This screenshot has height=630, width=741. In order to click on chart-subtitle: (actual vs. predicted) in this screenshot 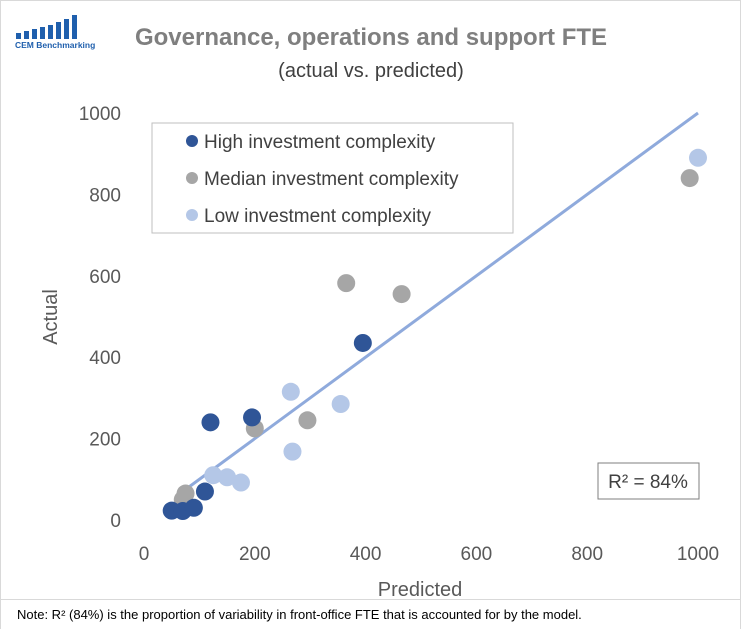, I will do `click(371, 71)`.